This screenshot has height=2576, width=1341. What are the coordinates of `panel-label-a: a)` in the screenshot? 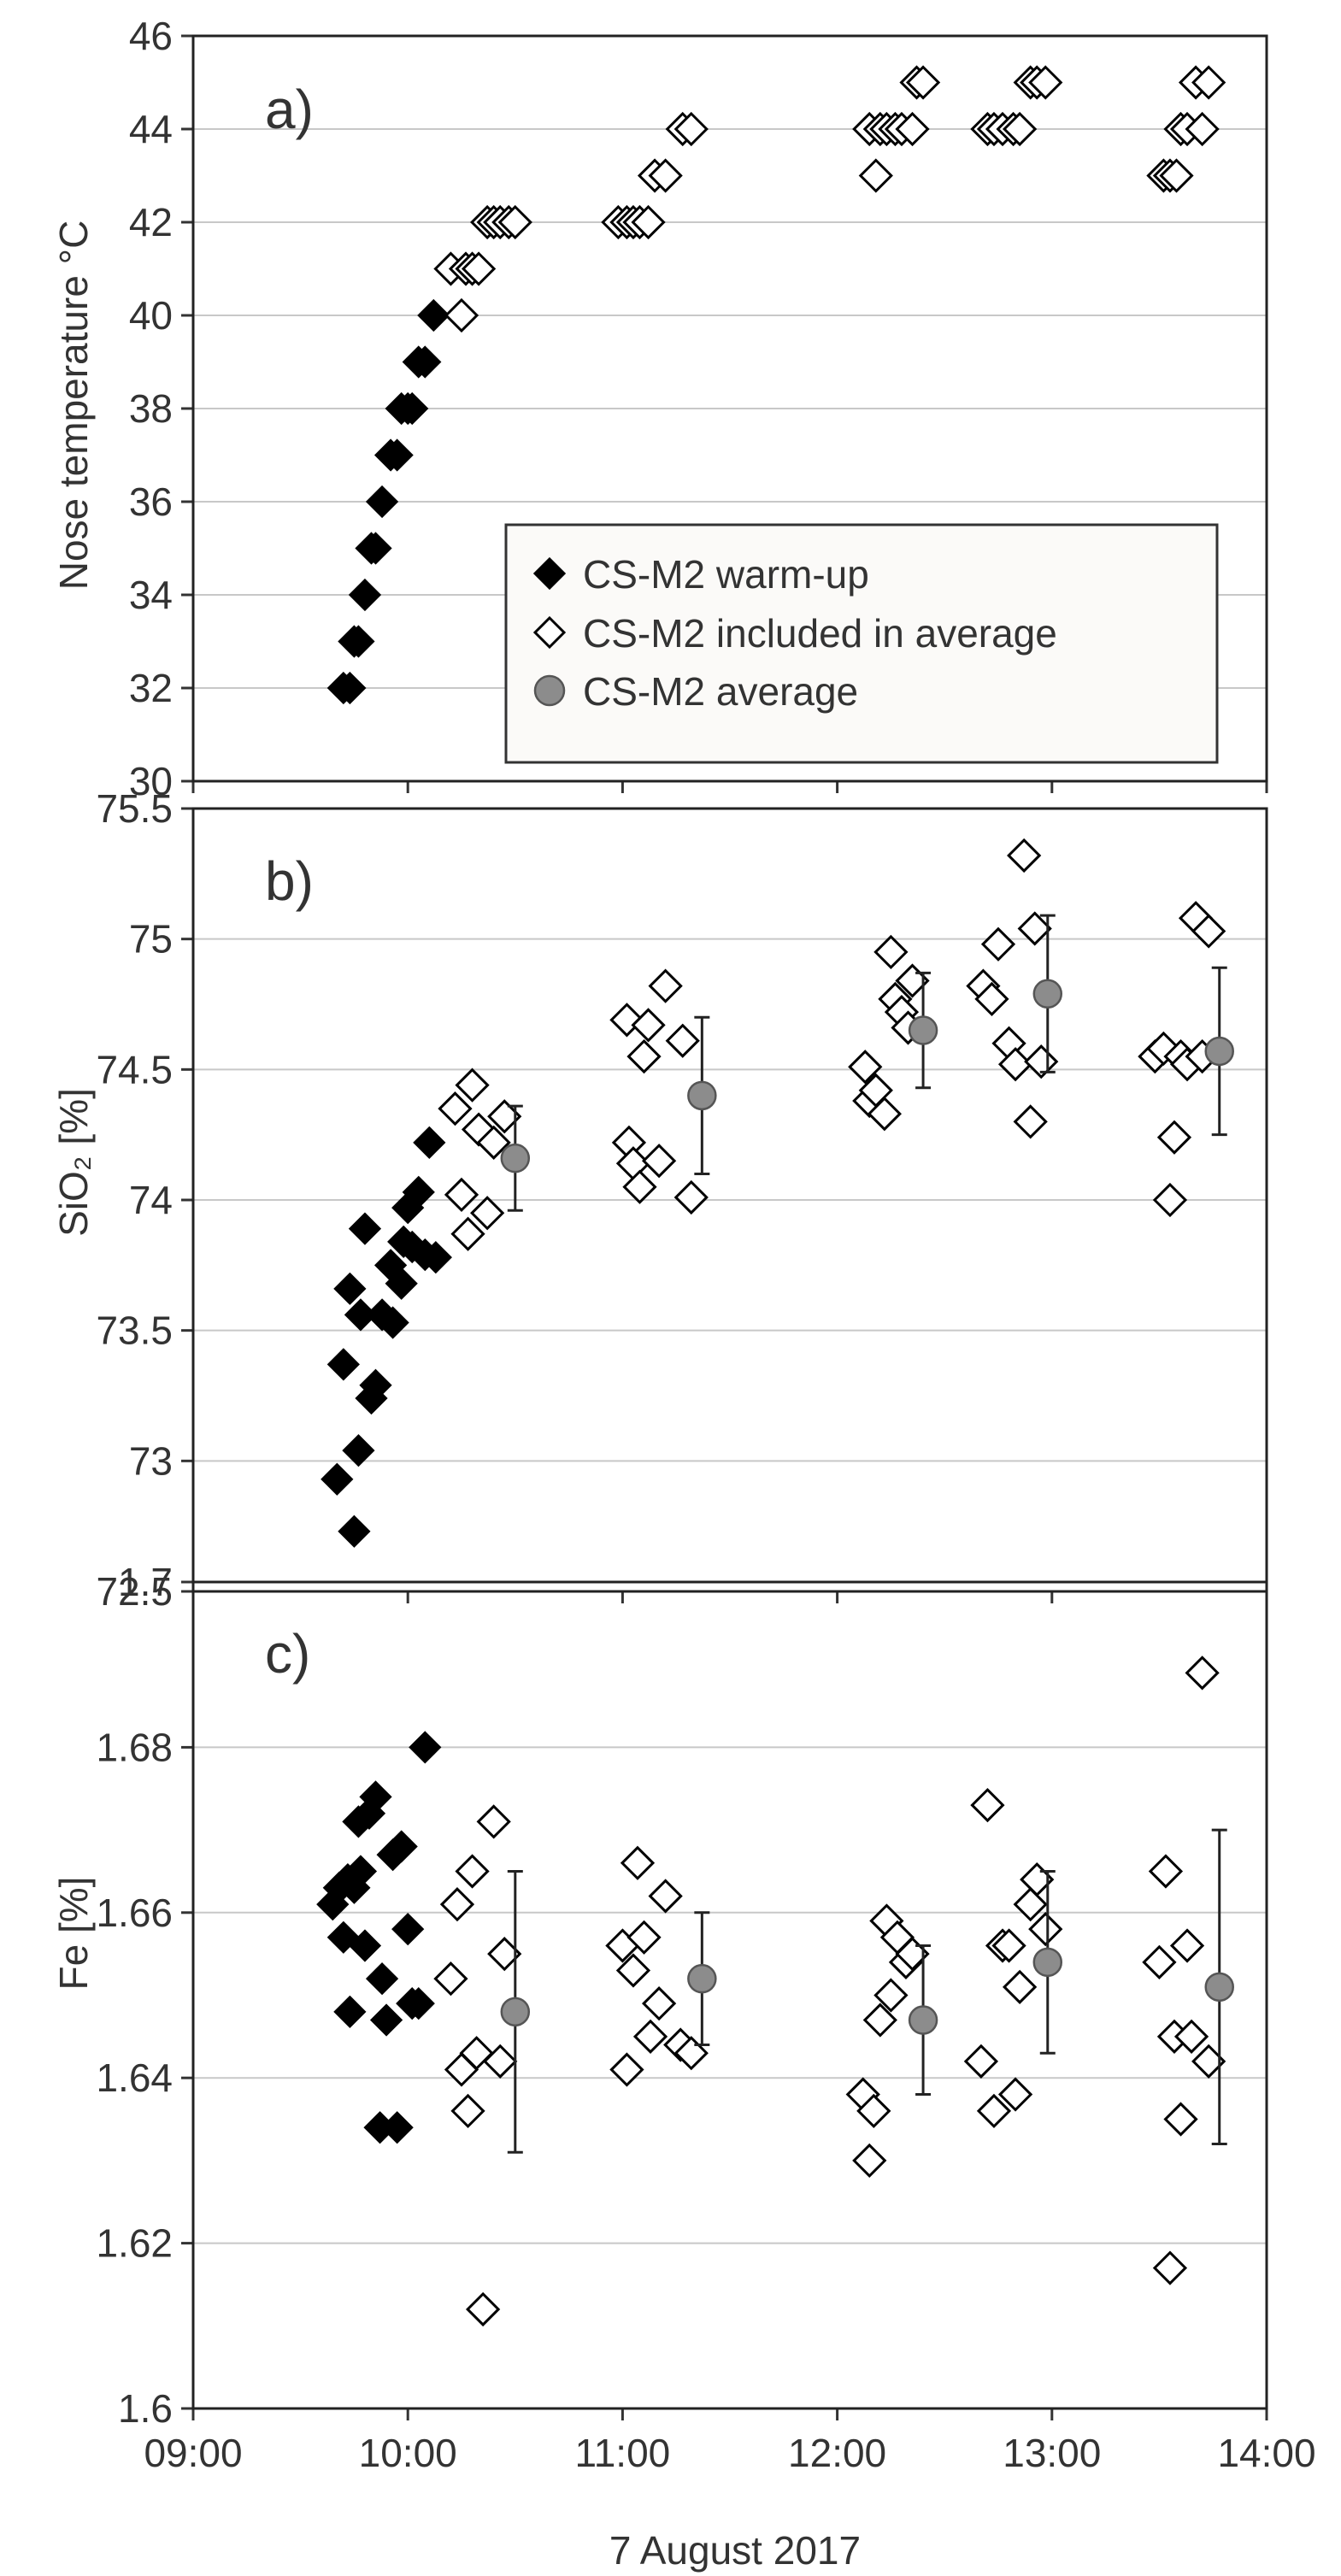 It's located at (289, 109).